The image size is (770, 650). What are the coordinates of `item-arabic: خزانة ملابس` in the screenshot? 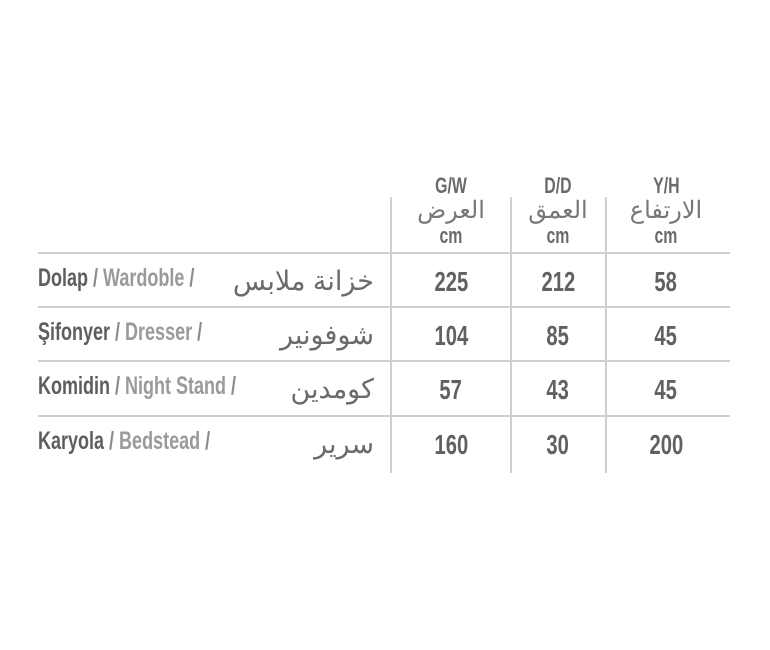 It's located at (303, 281).